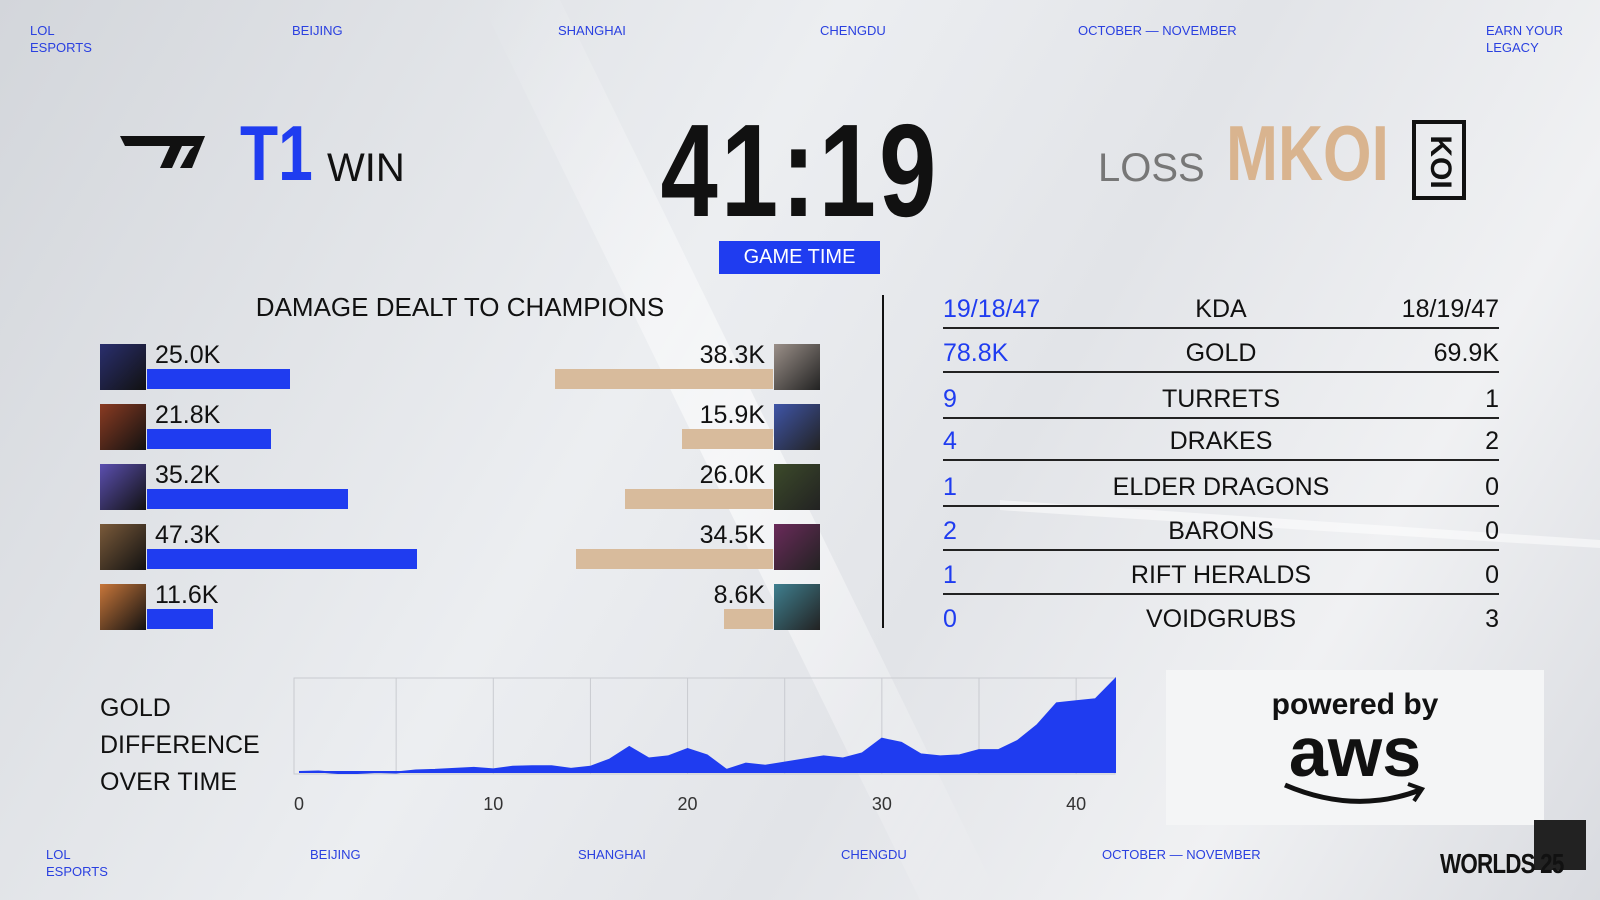 This screenshot has width=1600, height=900. I want to click on gold-area, so click(707, 725).